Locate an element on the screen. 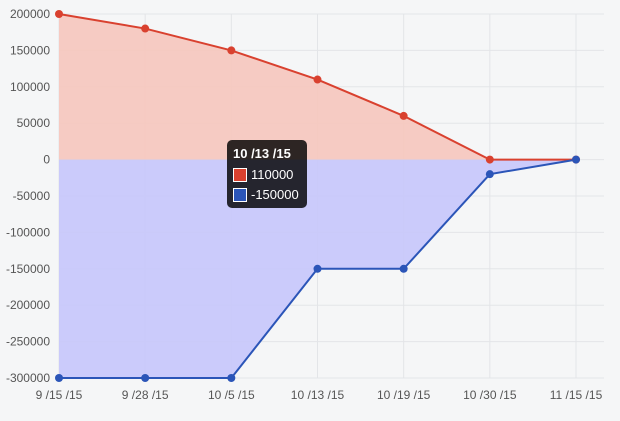  y-tick-label: -150000 is located at coordinates (28, 269).